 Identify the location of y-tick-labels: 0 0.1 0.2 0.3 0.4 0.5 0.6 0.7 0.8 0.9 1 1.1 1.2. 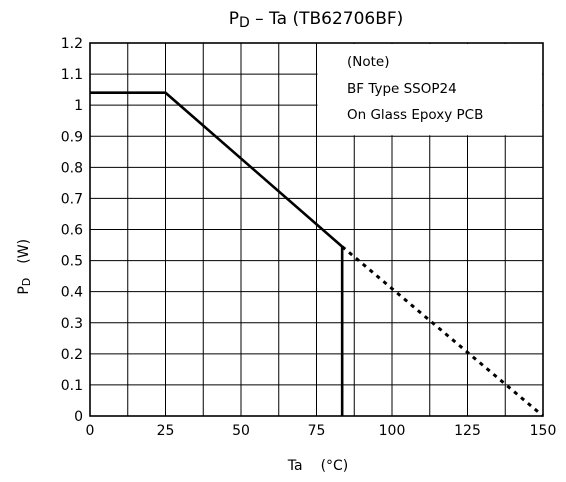
(72, 230).